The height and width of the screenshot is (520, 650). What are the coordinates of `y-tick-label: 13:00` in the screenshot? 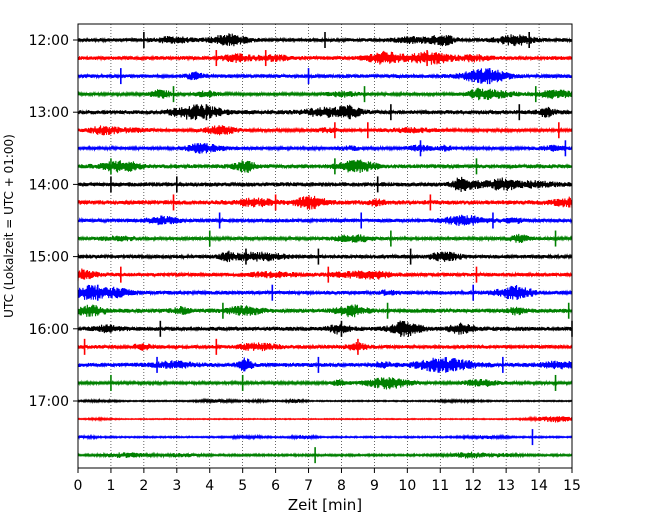 It's located at (49, 113).